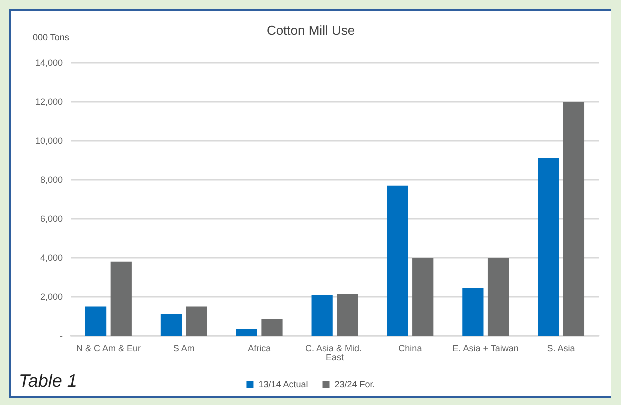  What do you see at coordinates (49, 63) in the screenshot?
I see `y-tick-label: 14,000` at bounding box center [49, 63].